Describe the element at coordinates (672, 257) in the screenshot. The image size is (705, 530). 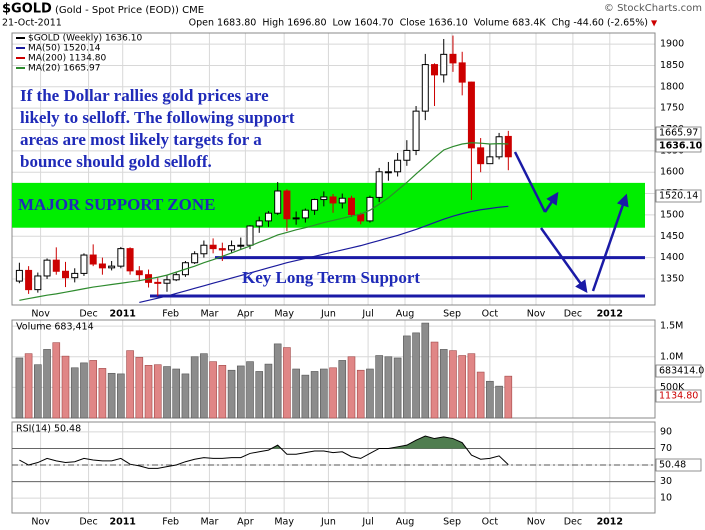
I see `y-tick-label: 1400` at that location.